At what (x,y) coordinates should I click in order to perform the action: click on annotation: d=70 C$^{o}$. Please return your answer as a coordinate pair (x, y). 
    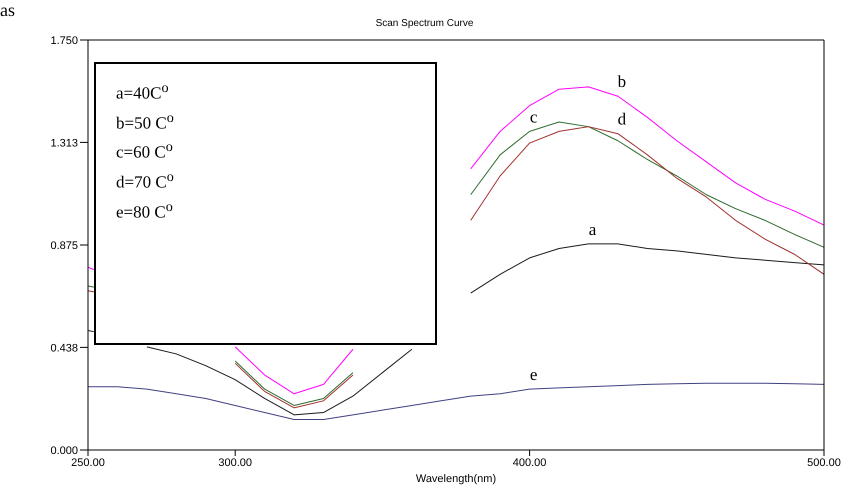
    Looking at the image, I should click on (145, 181).